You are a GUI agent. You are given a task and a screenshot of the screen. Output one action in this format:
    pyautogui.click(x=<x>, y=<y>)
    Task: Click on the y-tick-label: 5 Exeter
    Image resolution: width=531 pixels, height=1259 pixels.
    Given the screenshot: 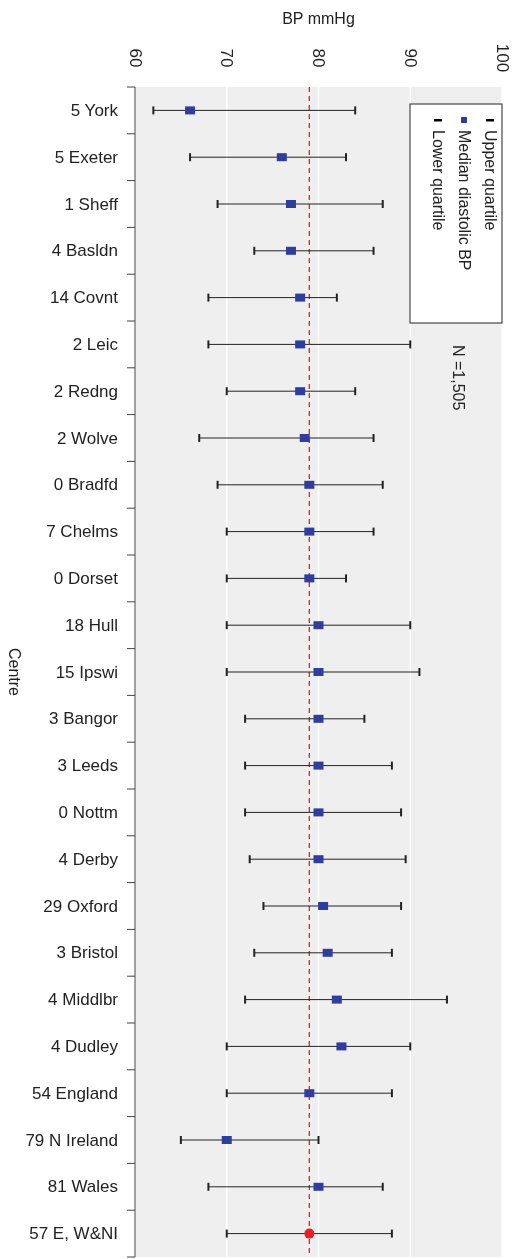 What is the action you would take?
    pyautogui.click(x=86, y=157)
    